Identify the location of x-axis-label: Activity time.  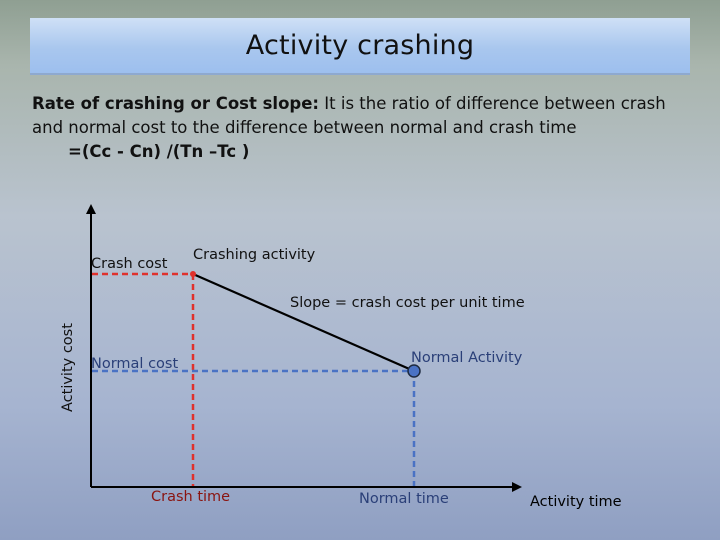
(576, 502).